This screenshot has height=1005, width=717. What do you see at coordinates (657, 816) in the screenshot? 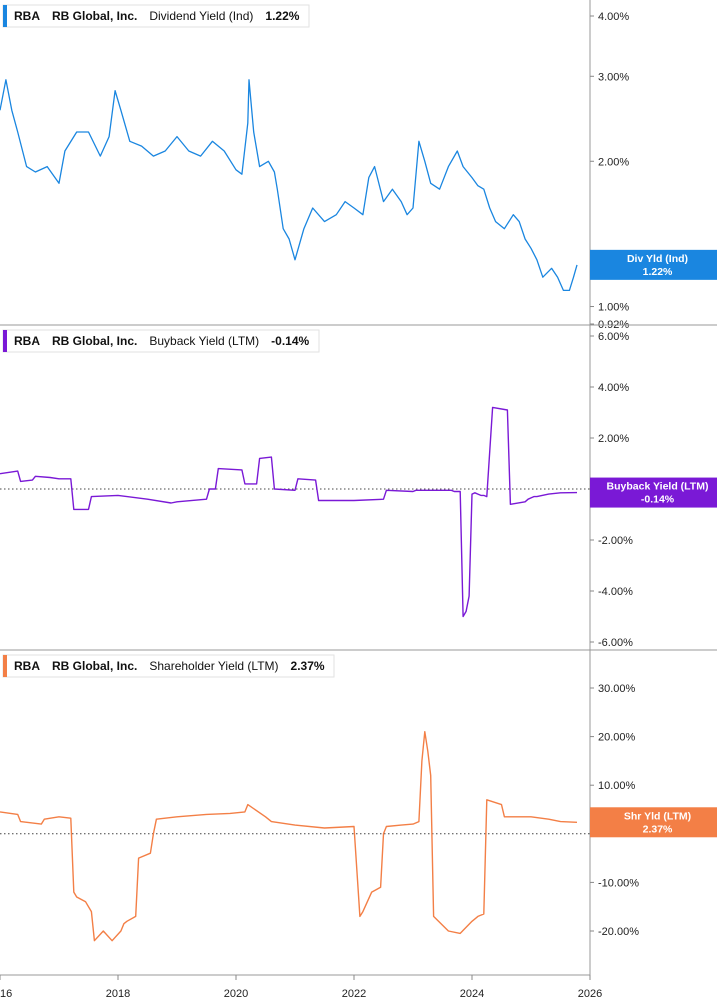
I see `value-tag-label: Shr Yld (LTM)` at bounding box center [657, 816].